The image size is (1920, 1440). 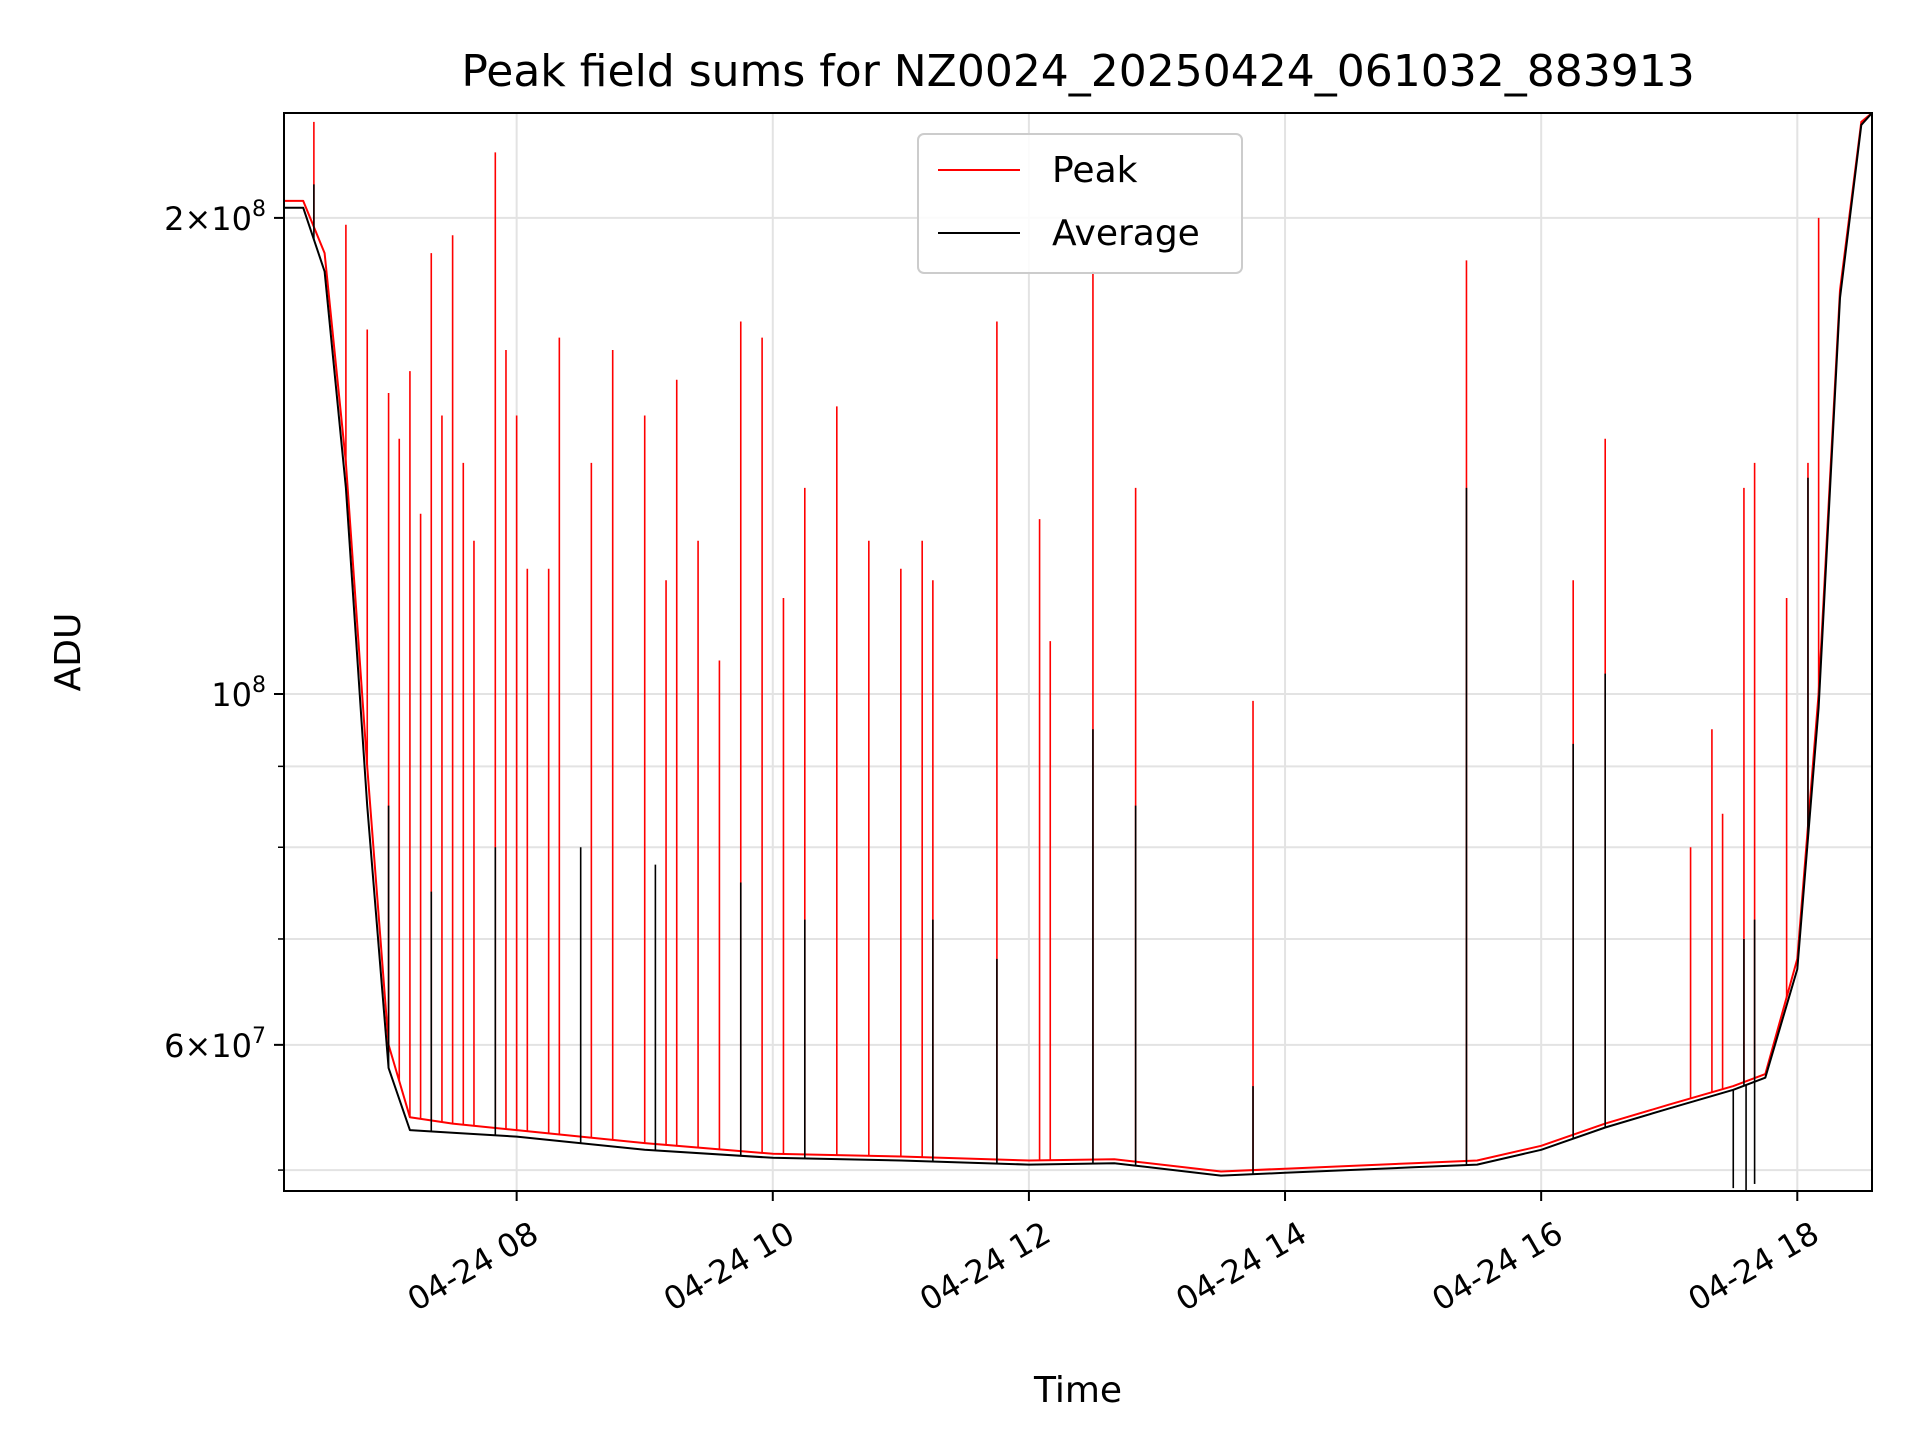 I want to click on y-tick-label: 2×108, so click(x=215, y=217).